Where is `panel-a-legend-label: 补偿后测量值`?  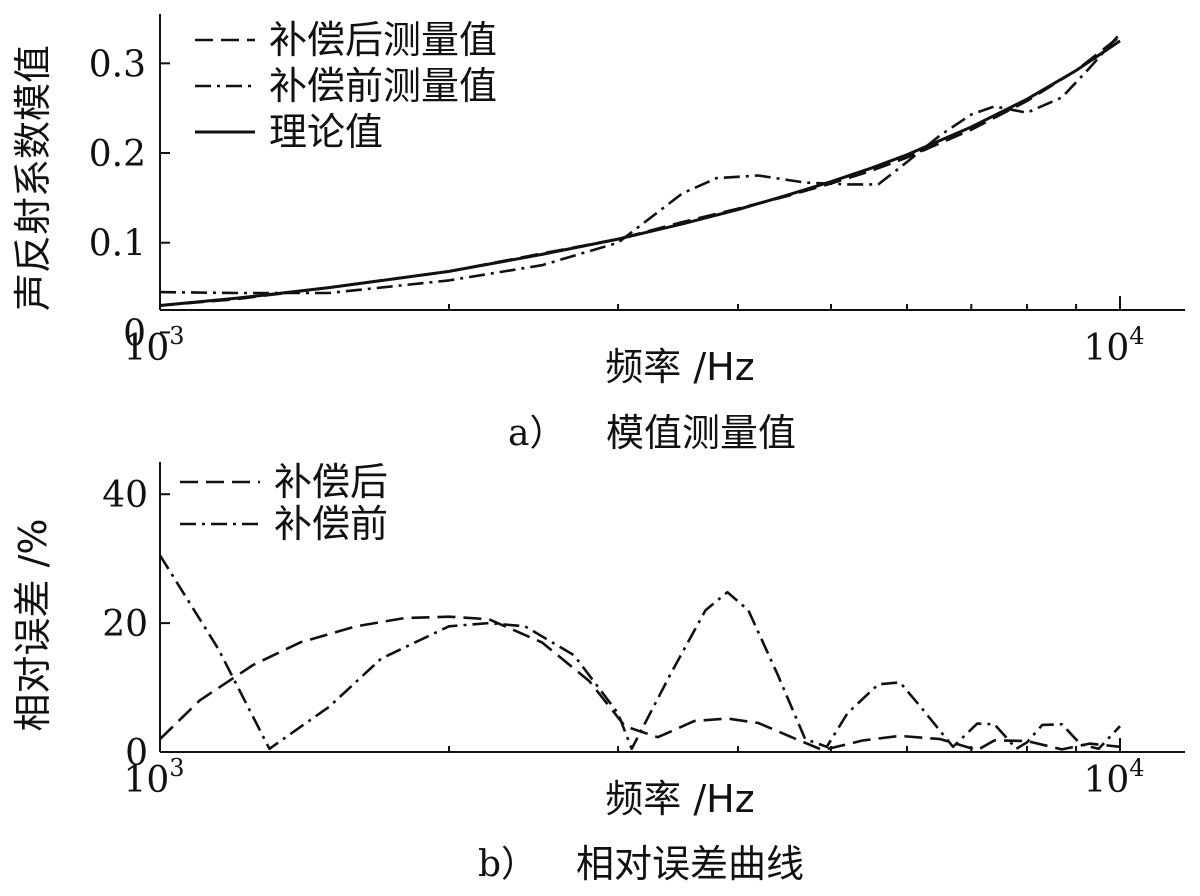
panel-a-legend-label: 补偿后测量值 is located at coordinates (383, 40).